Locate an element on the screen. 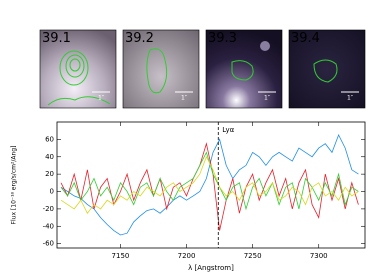 This screenshot has height=280, width=374. lya-label: Lyα is located at coordinates (228, 130).